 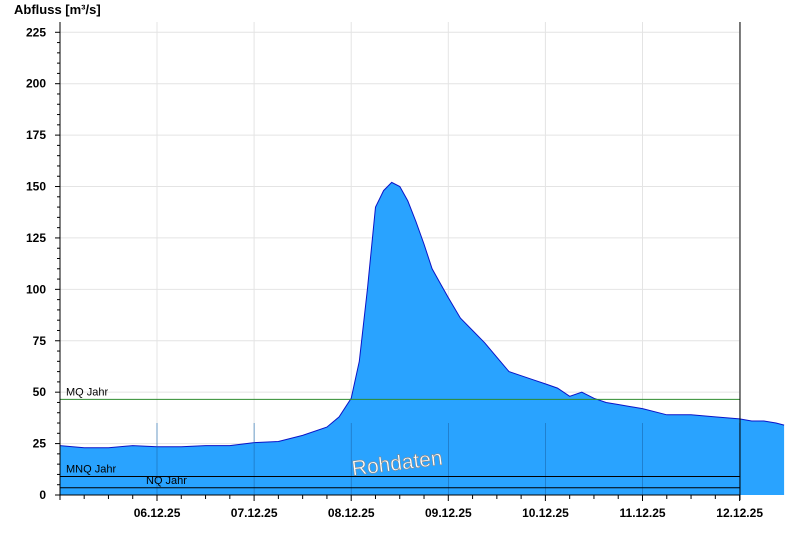 What do you see at coordinates (36, 84) in the screenshot?
I see `y-tick-label: 200` at bounding box center [36, 84].